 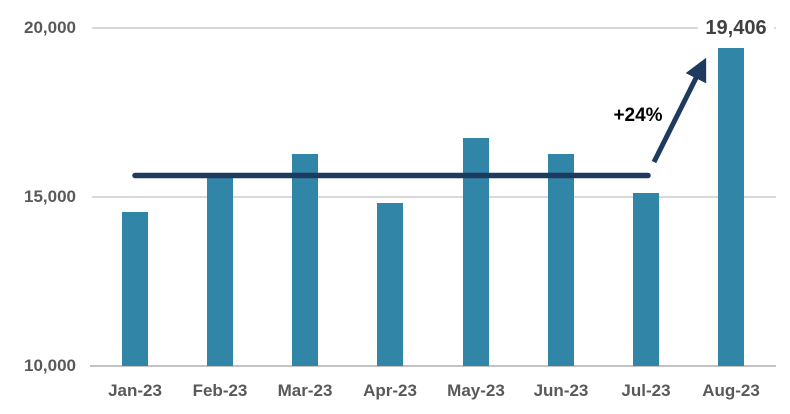 I want to click on growth-percentage-label: +24%, so click(x=638, y=115).